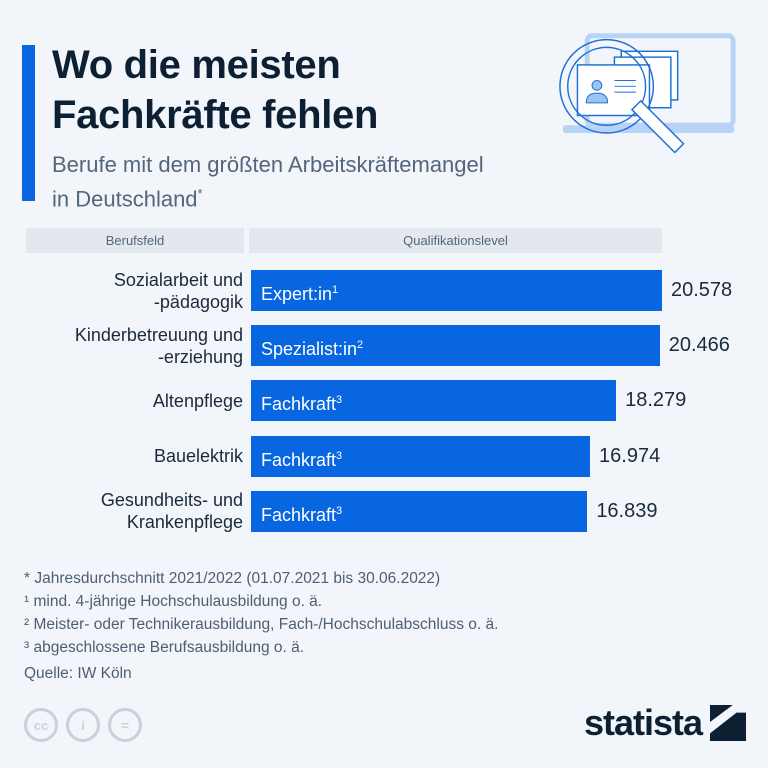 The width and height of the screenshot is (768, 768). I want to click on value-label: 20.578, so click(702, 290).